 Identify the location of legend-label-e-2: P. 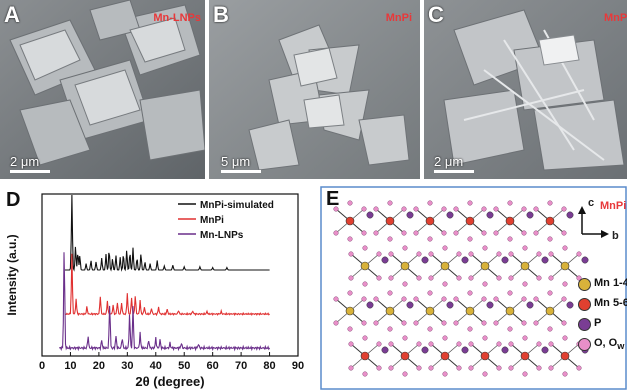
(598, 323).